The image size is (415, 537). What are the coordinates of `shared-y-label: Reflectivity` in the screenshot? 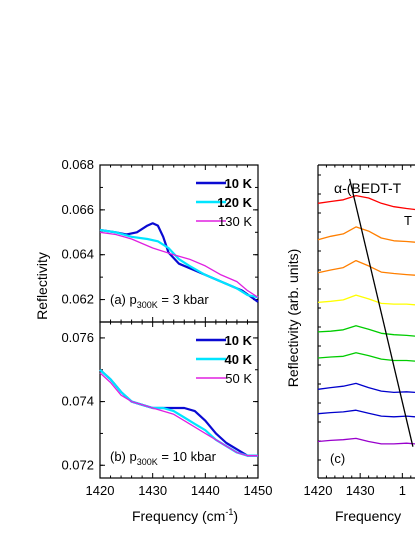 It's located at (42, 286).